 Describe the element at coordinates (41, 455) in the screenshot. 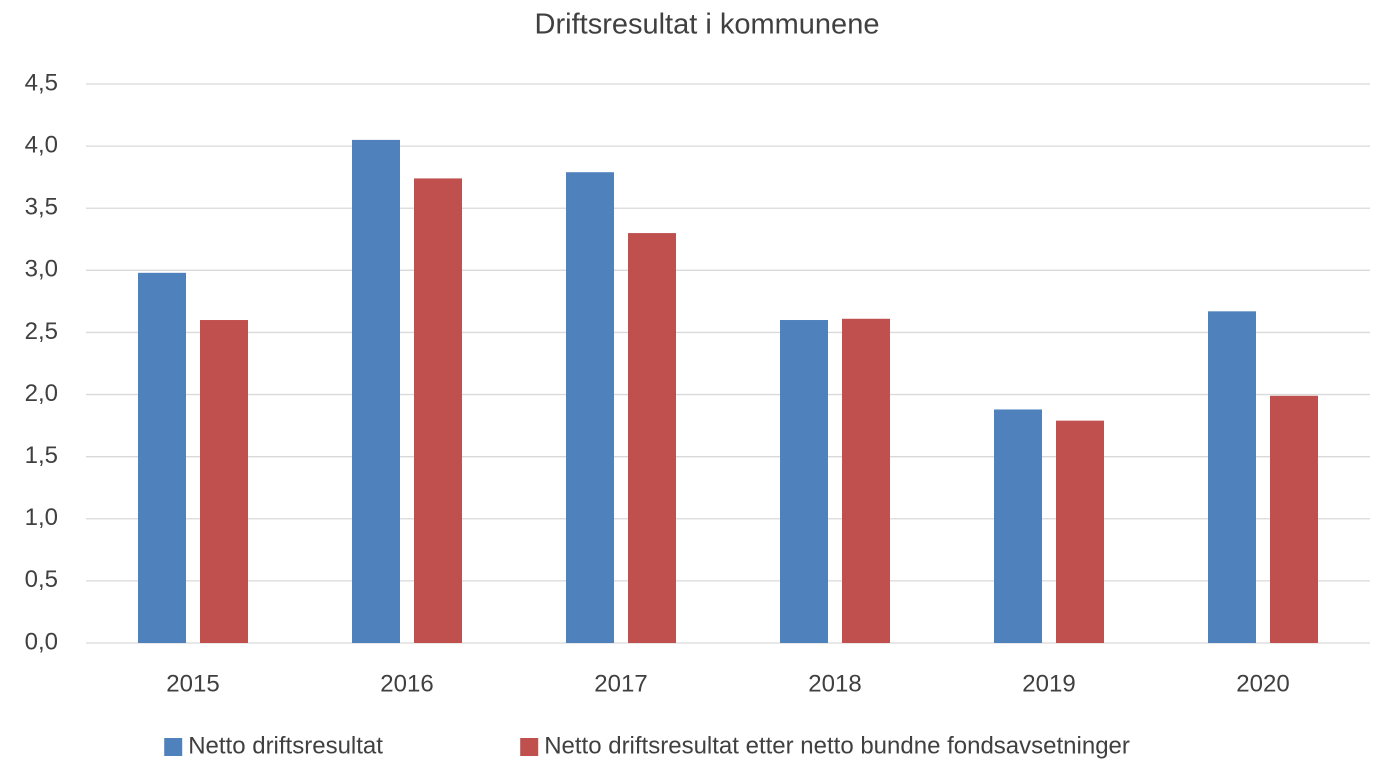

I see `y-tick-label: 1,5` at that location.